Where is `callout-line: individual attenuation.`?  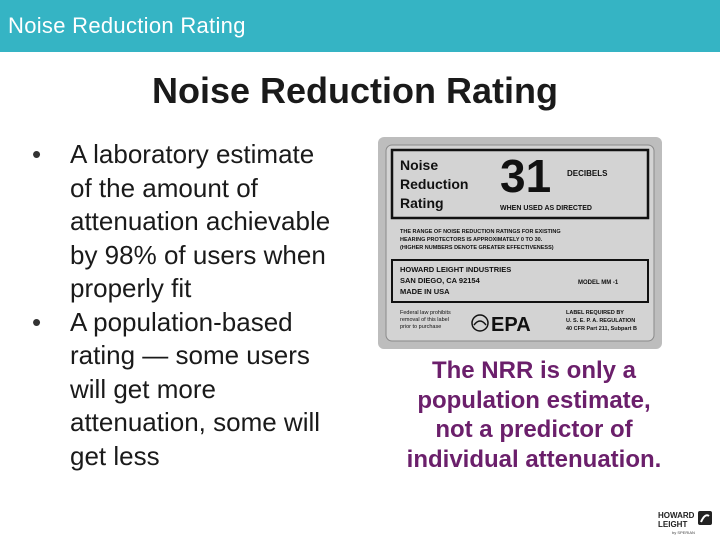 callout-line: individual attenuation. is located at coordinates (534, 459).